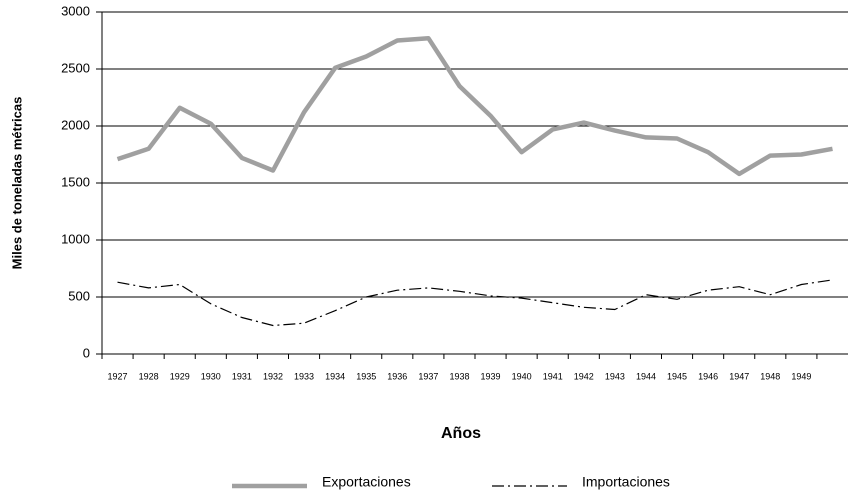 This screenshot has height=496, width=848. I want to click on y-tick-label: 1500, so click(75, 181).